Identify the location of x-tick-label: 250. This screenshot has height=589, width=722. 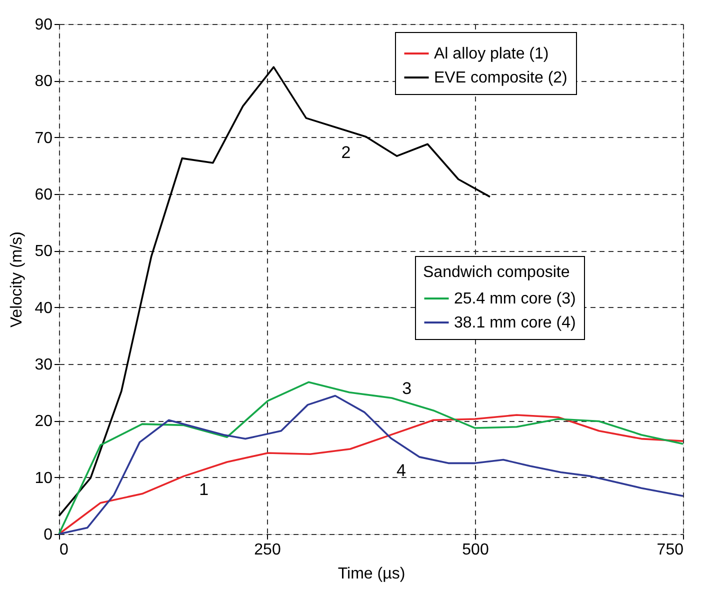
(267, 550).